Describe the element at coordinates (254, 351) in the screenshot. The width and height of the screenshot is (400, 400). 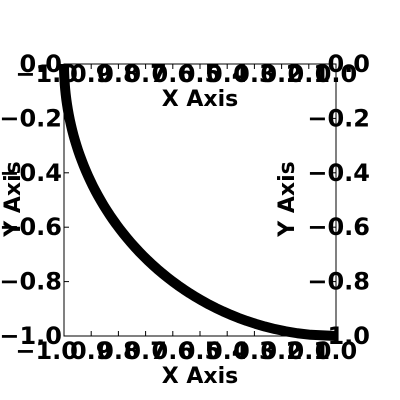
I see `bottom-x-tick-label-7: 0.3` at that location.